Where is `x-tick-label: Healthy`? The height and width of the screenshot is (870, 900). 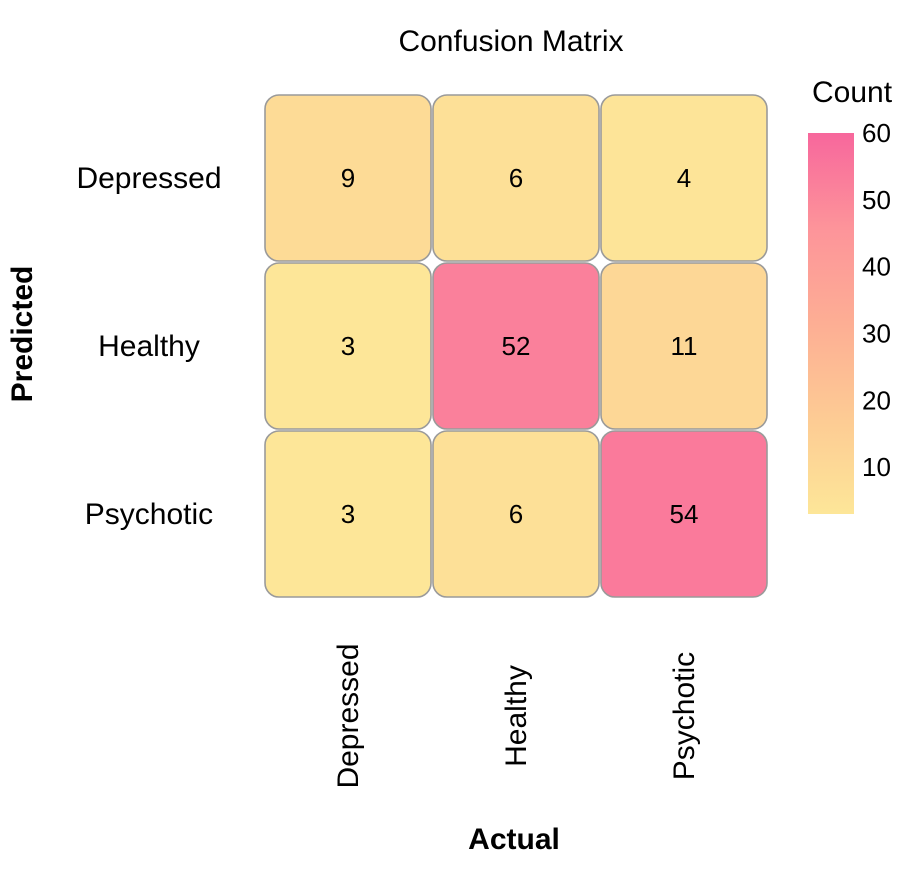 x-tick-label: Healthy is located at coordinates (516, 716).